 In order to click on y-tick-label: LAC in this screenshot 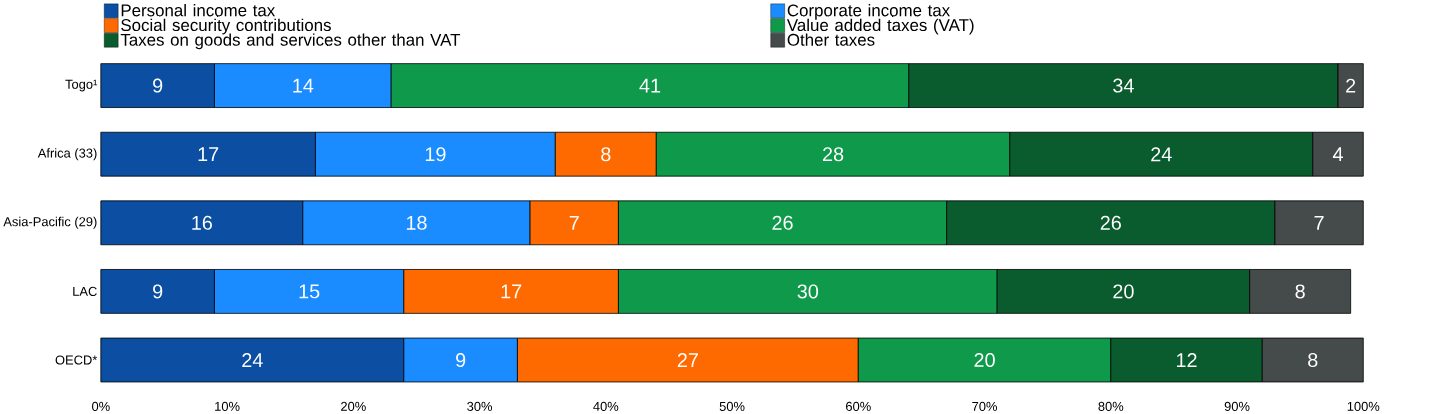, I will do `click(85, 291)`.